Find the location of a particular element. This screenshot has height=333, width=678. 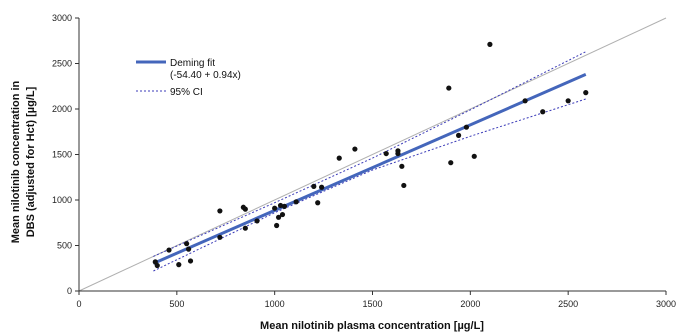

y-tick-label: 0 is located at coordinates (69, 291).